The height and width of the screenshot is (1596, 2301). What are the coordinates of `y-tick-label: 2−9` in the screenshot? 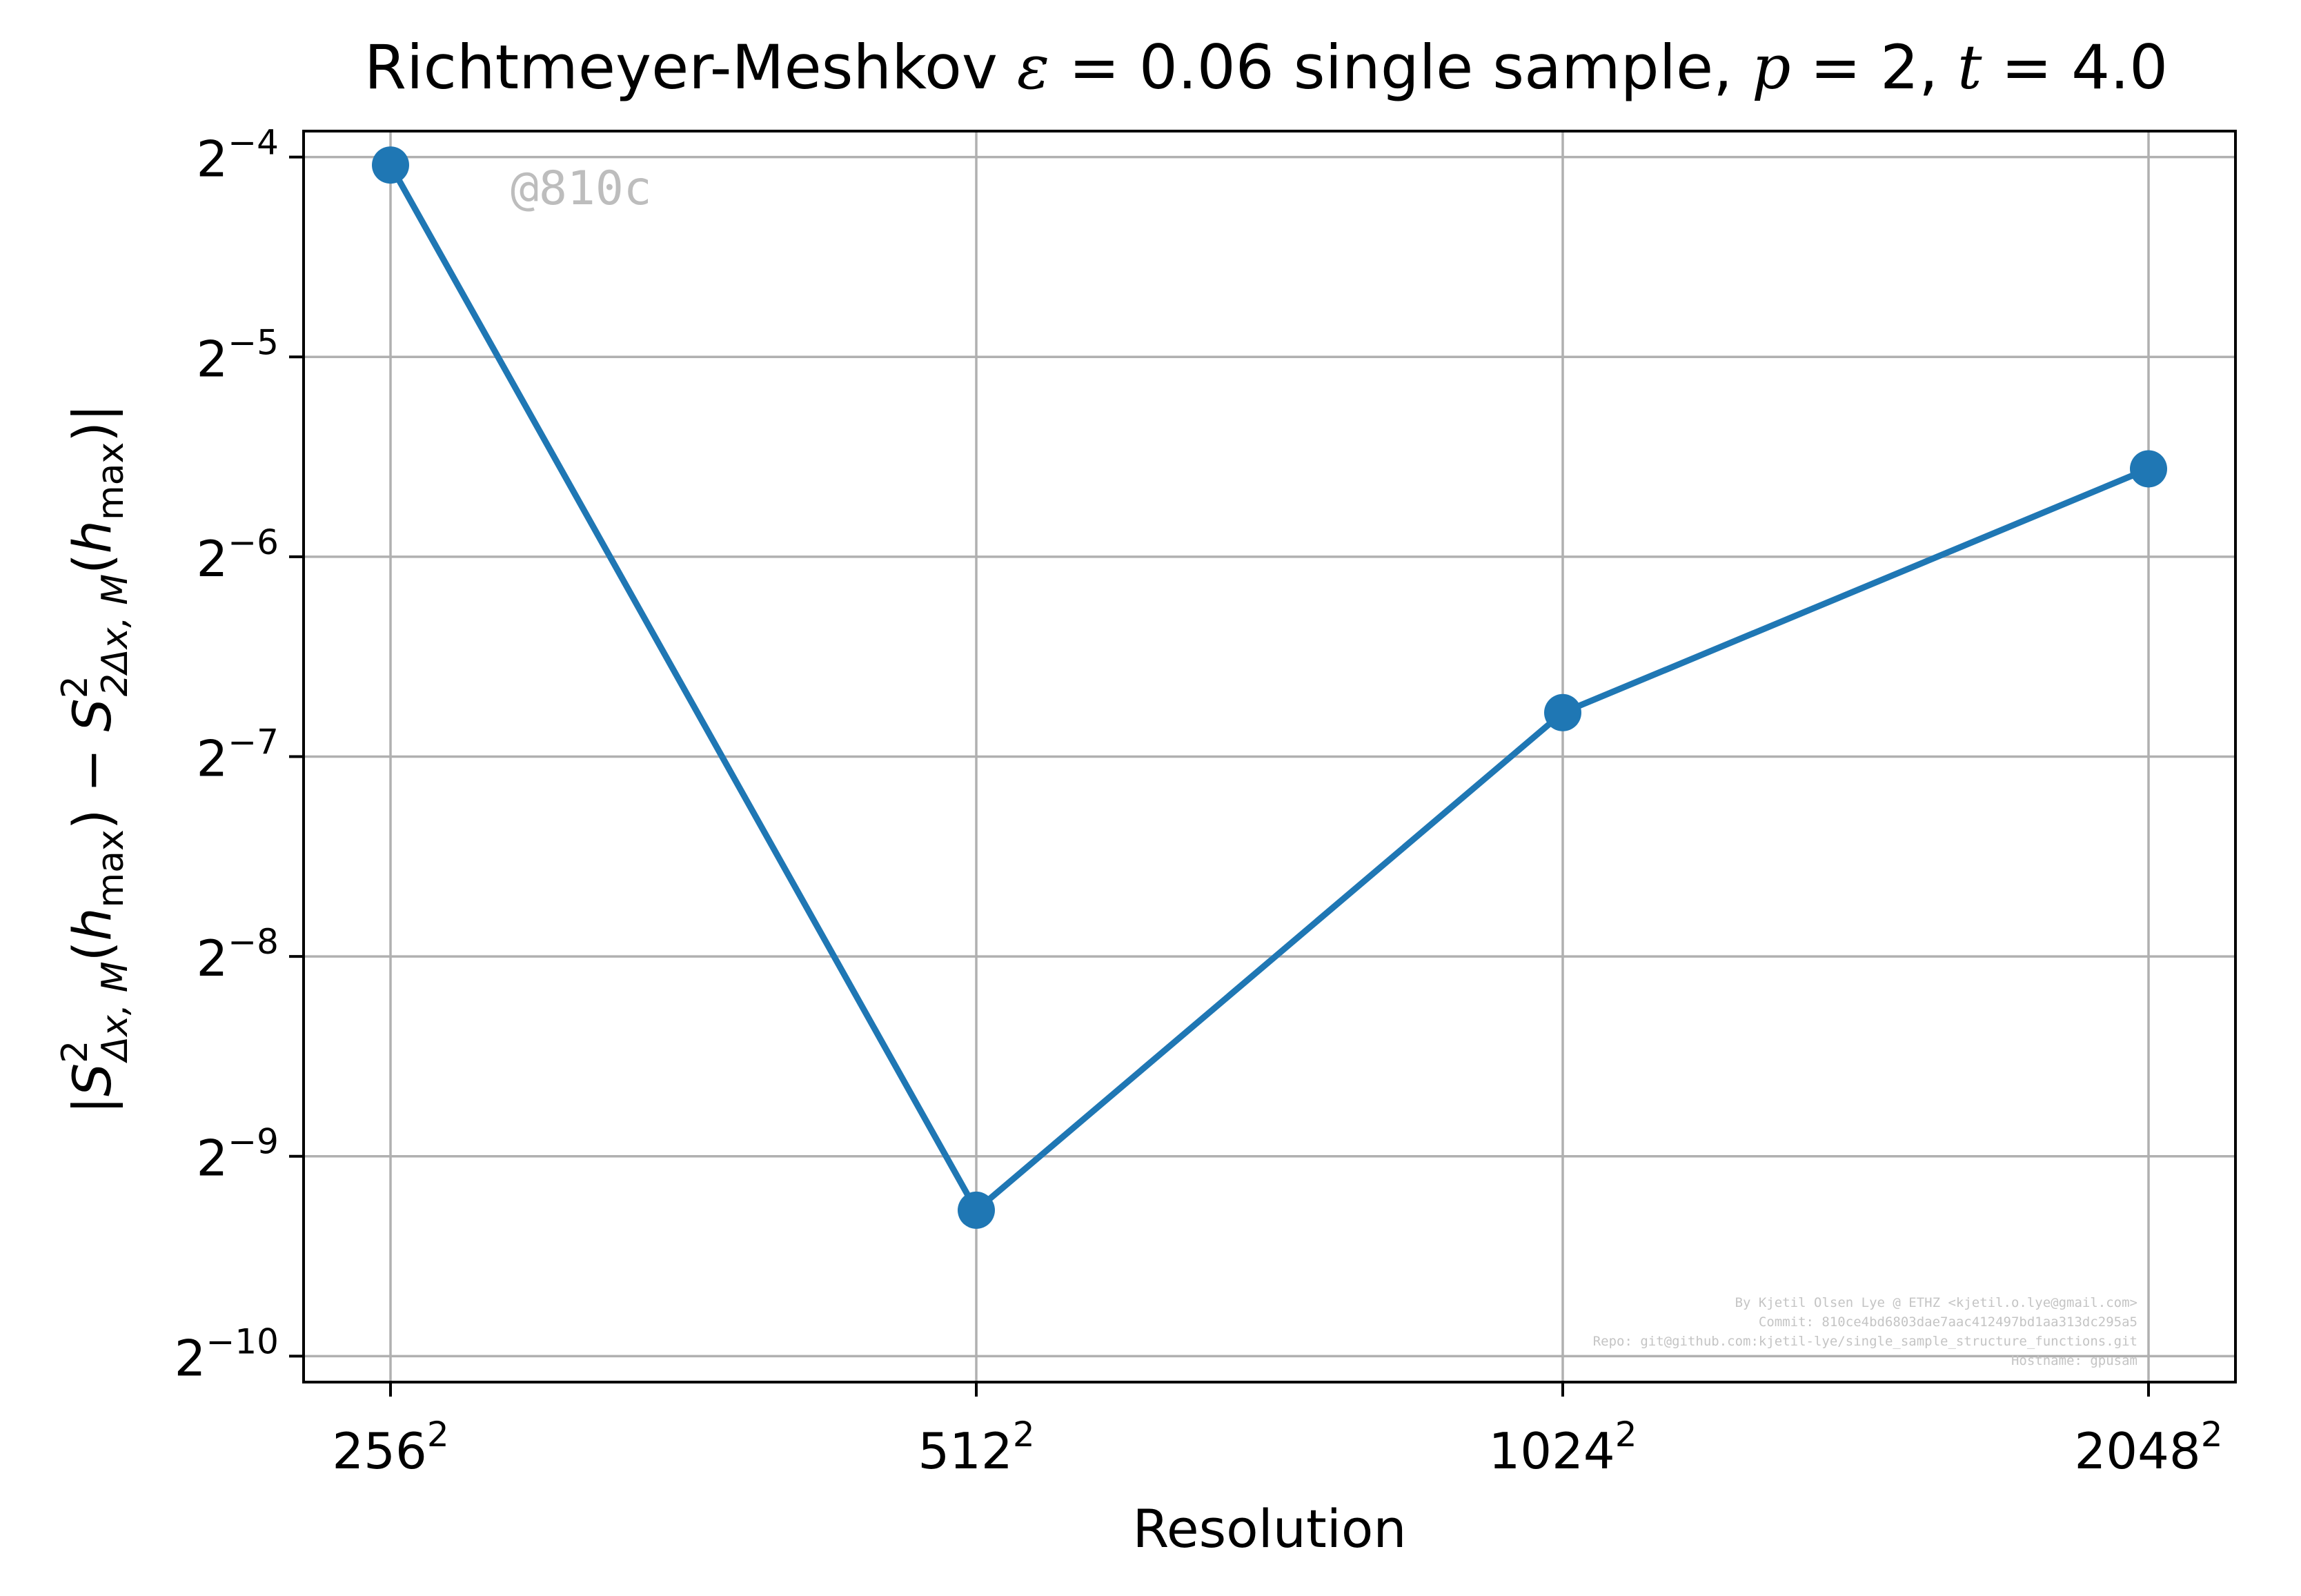 It's located at (237, 1155).